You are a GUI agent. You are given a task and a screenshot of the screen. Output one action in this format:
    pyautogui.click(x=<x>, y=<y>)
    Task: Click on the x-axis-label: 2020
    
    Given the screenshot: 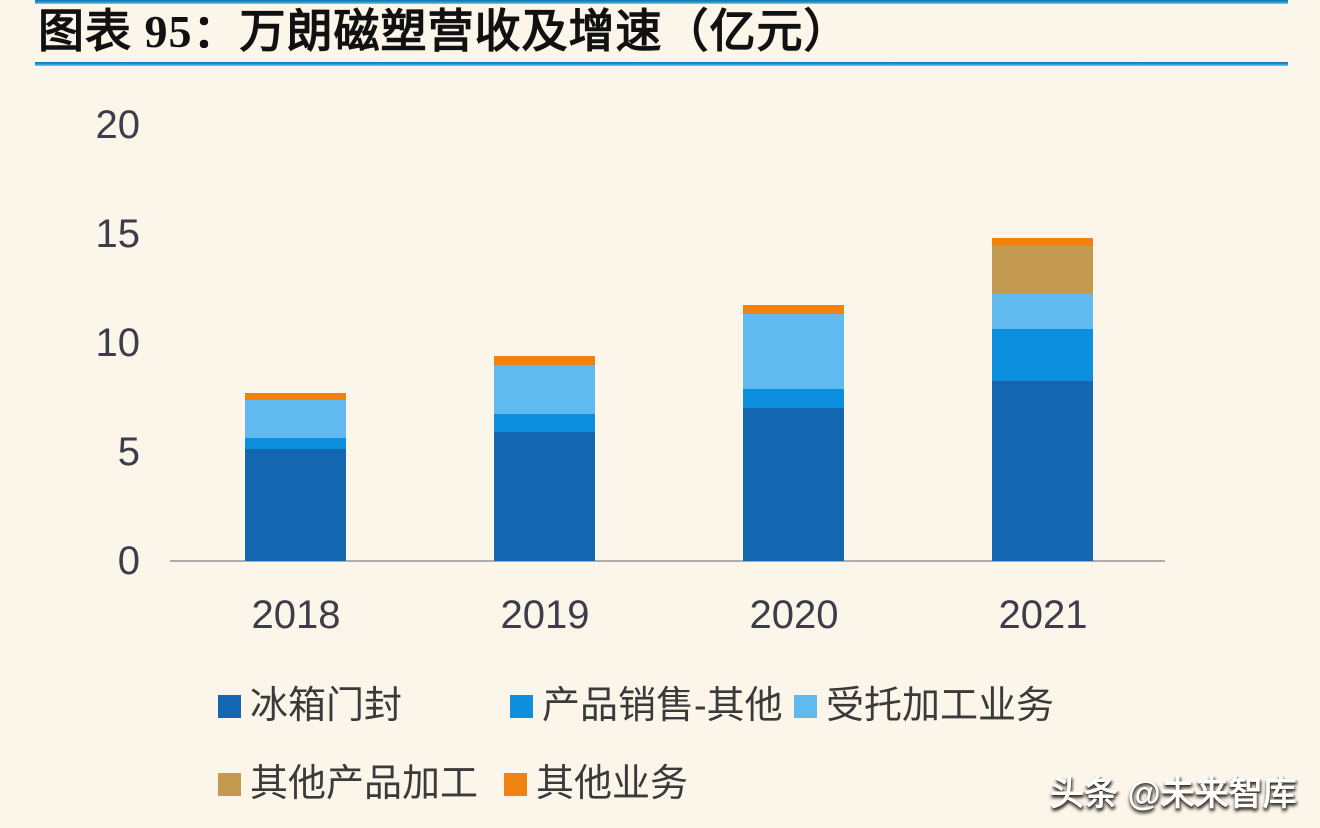 What is the action you would take?
    pyautogui.click(x=794, y=615)
    